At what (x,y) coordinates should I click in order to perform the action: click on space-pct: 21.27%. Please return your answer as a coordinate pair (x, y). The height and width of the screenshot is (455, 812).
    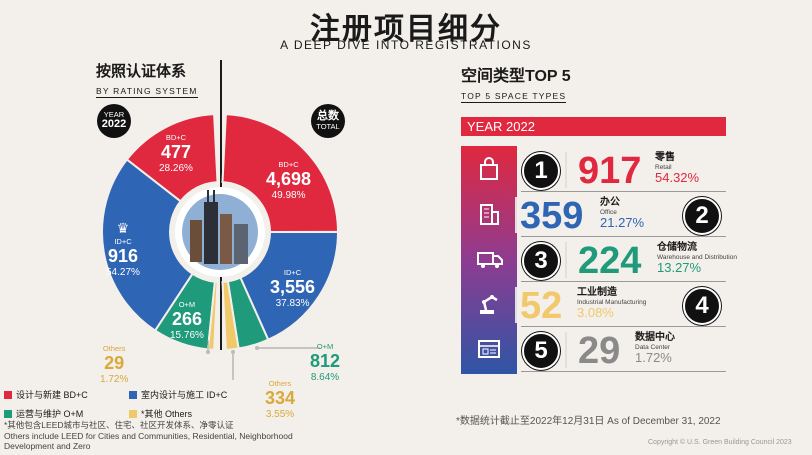
    Looking at the image, I should click on (622, 222).